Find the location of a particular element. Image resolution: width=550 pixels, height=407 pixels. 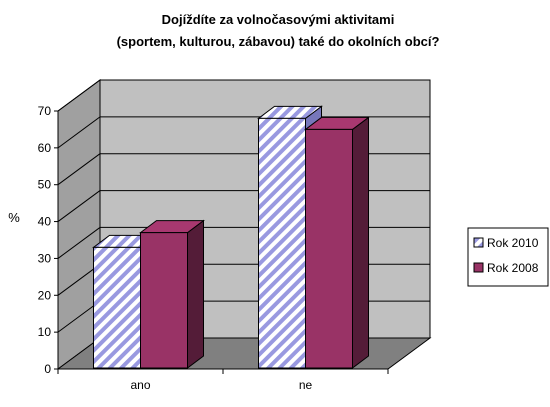

x-tick-label: ne is located at coordinates (306, 385).